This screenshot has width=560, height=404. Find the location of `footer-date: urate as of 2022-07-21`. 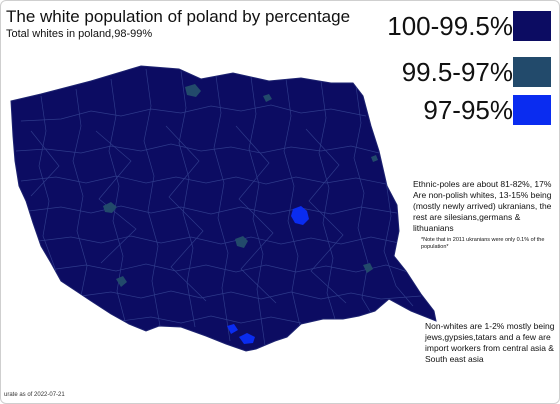

footer-date: urate as of 2022-07-21 is located at coordinates (34, 395).